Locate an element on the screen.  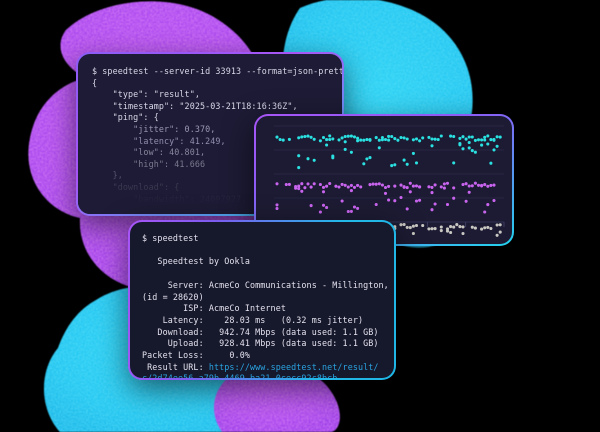
json-line-5: "jitter": 0.370, is located at coordinates (154, 128).